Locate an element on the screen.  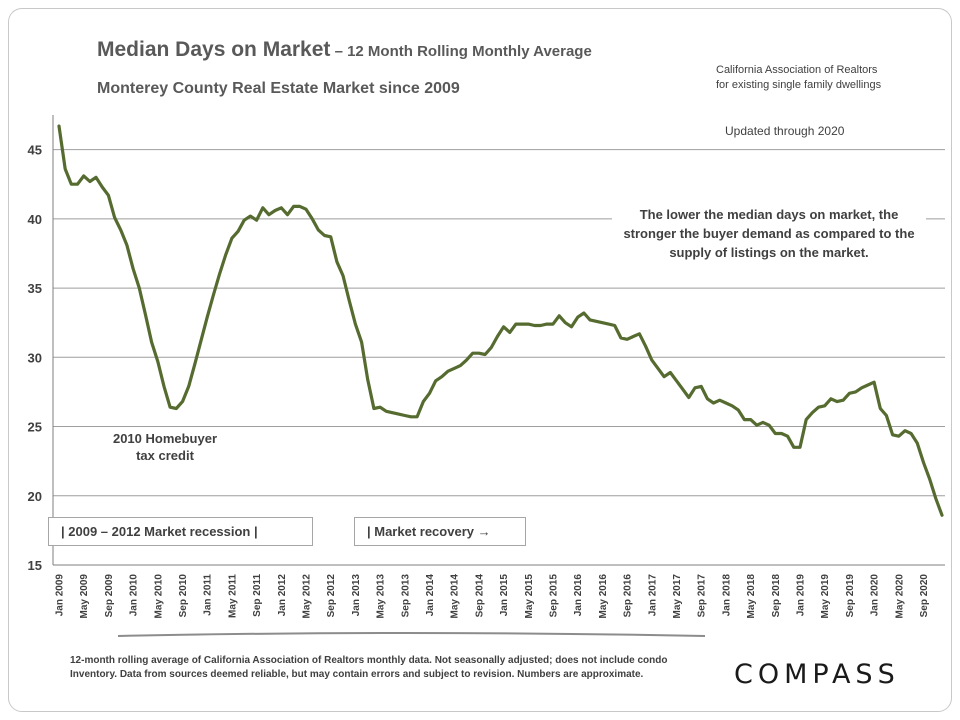
recovery-label: | Market recovery → is located at coordinates (440, 531).